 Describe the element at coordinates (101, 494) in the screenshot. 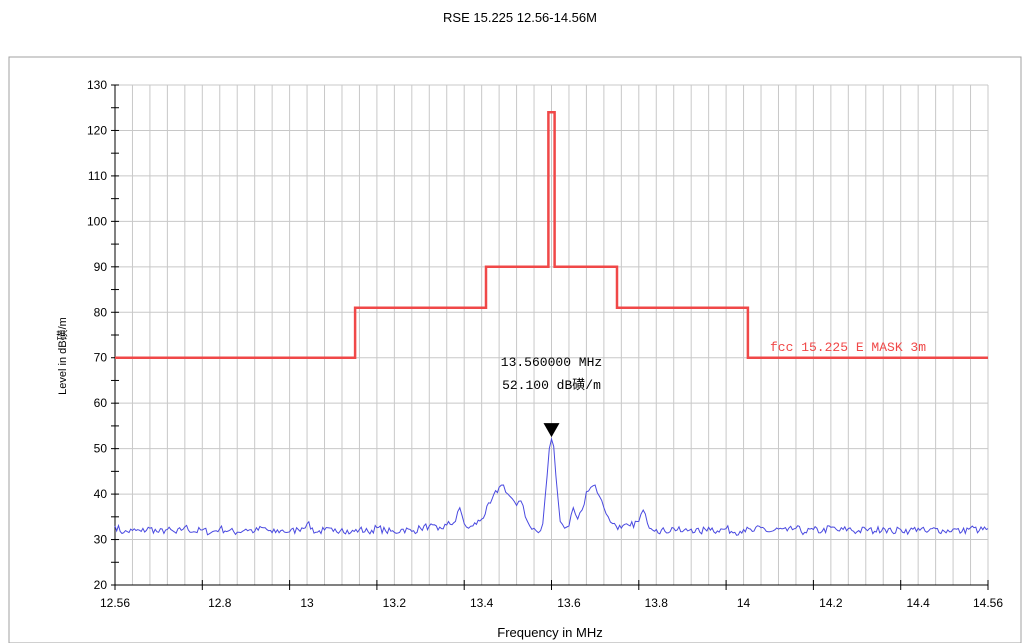

I see `y-tick-label: 40` at that location.